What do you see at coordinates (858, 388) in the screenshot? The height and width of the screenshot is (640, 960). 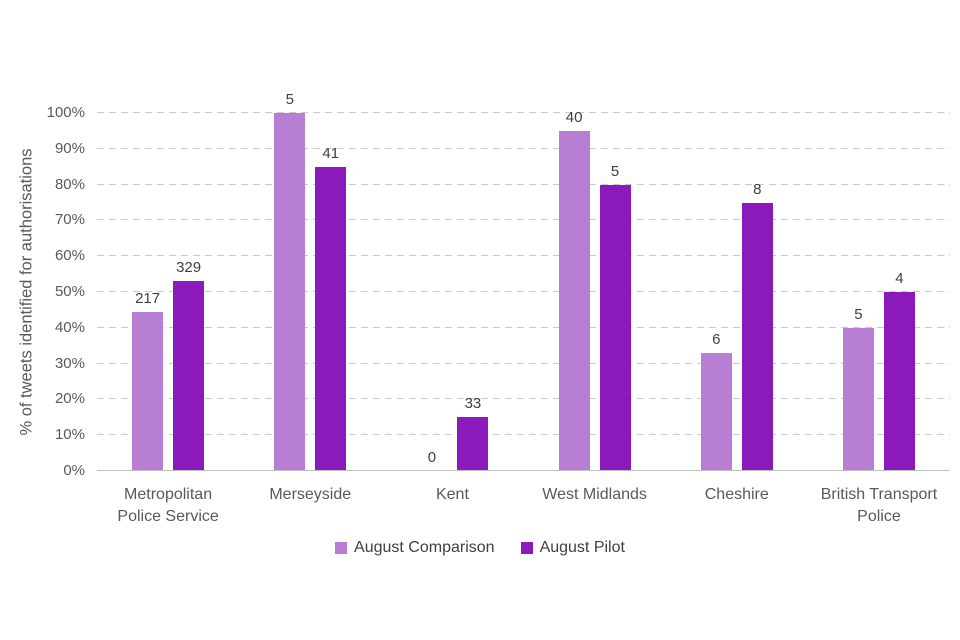 I see `bar-august-comparison-british-transport-police: 5` at bounding box center [858, 388].